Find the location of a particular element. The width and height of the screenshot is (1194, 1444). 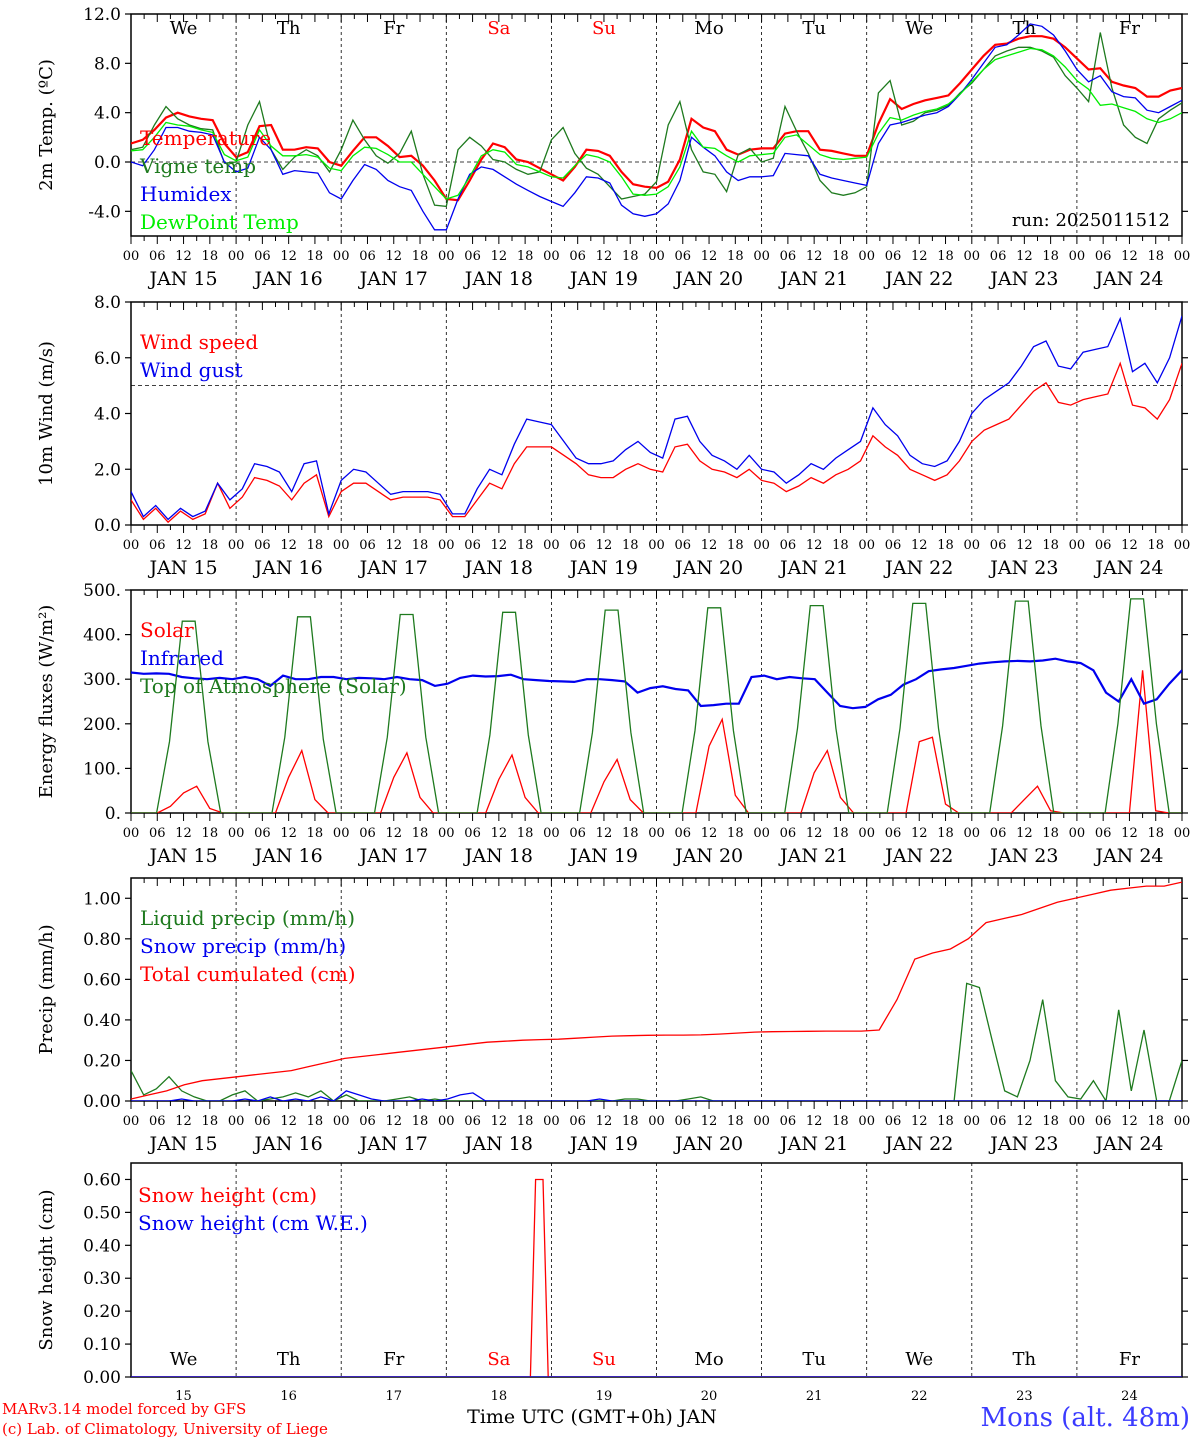

date-number-label: 20 is located at coordinates (709, 1396).